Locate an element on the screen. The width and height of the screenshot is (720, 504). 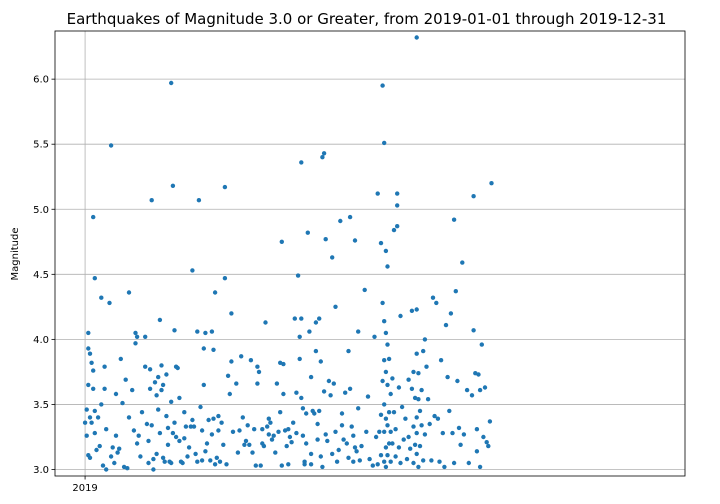
y-tick-label: 5.0 is located at coordinates (41, 210).